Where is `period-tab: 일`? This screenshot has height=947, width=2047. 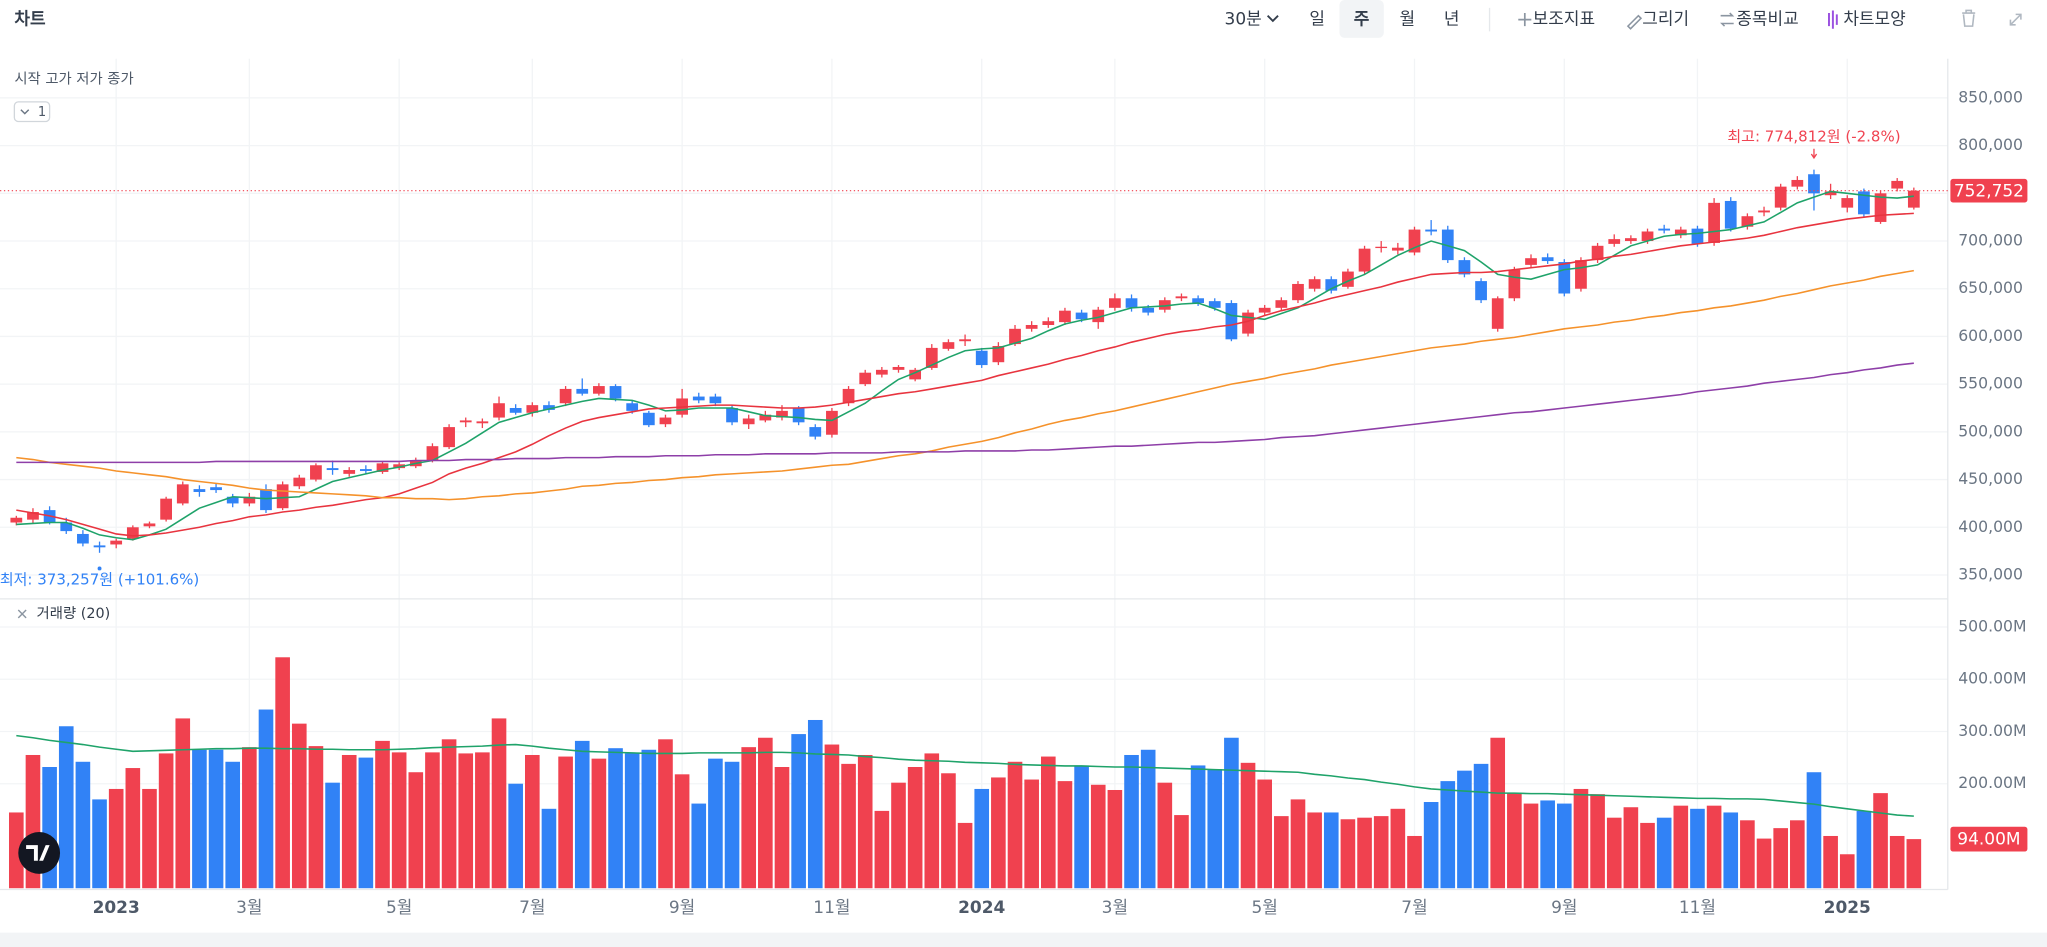 period-tab: 일 is located at coordinates (1317, 20).